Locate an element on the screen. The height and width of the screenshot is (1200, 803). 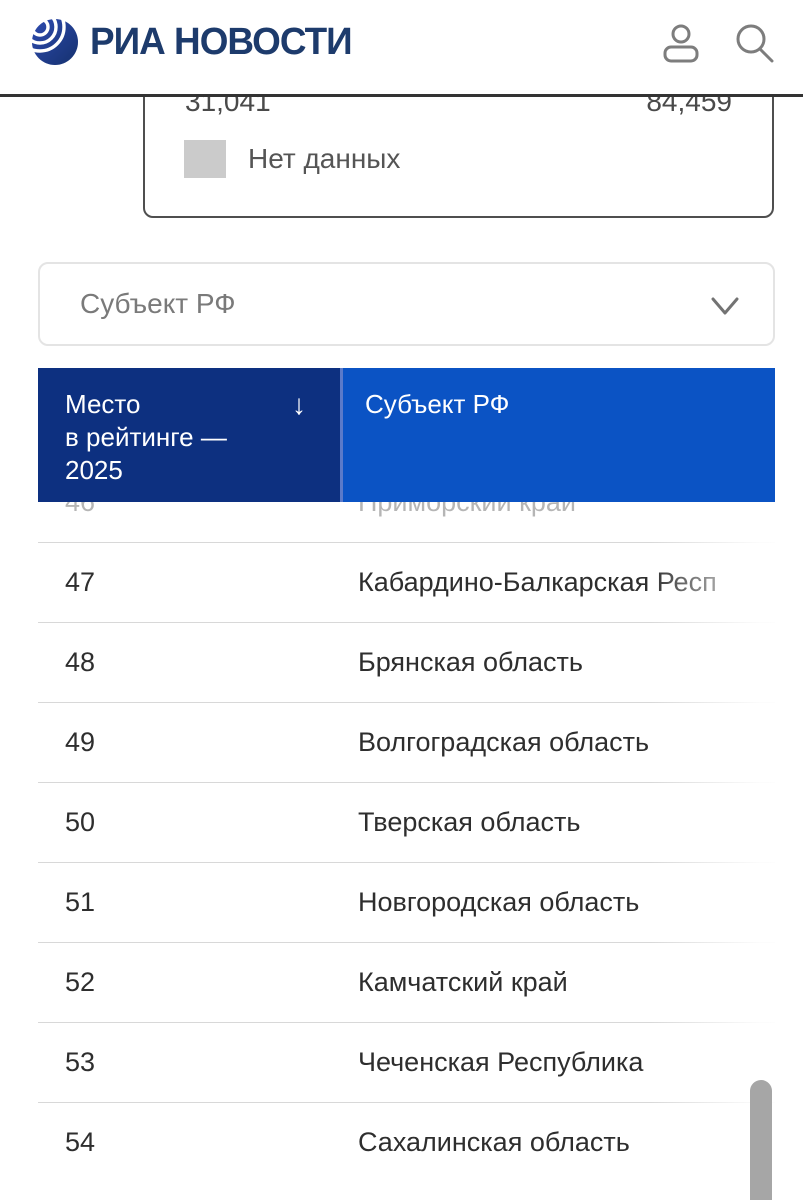
rank-cell: 53 is located at coordinates (80, 1062).